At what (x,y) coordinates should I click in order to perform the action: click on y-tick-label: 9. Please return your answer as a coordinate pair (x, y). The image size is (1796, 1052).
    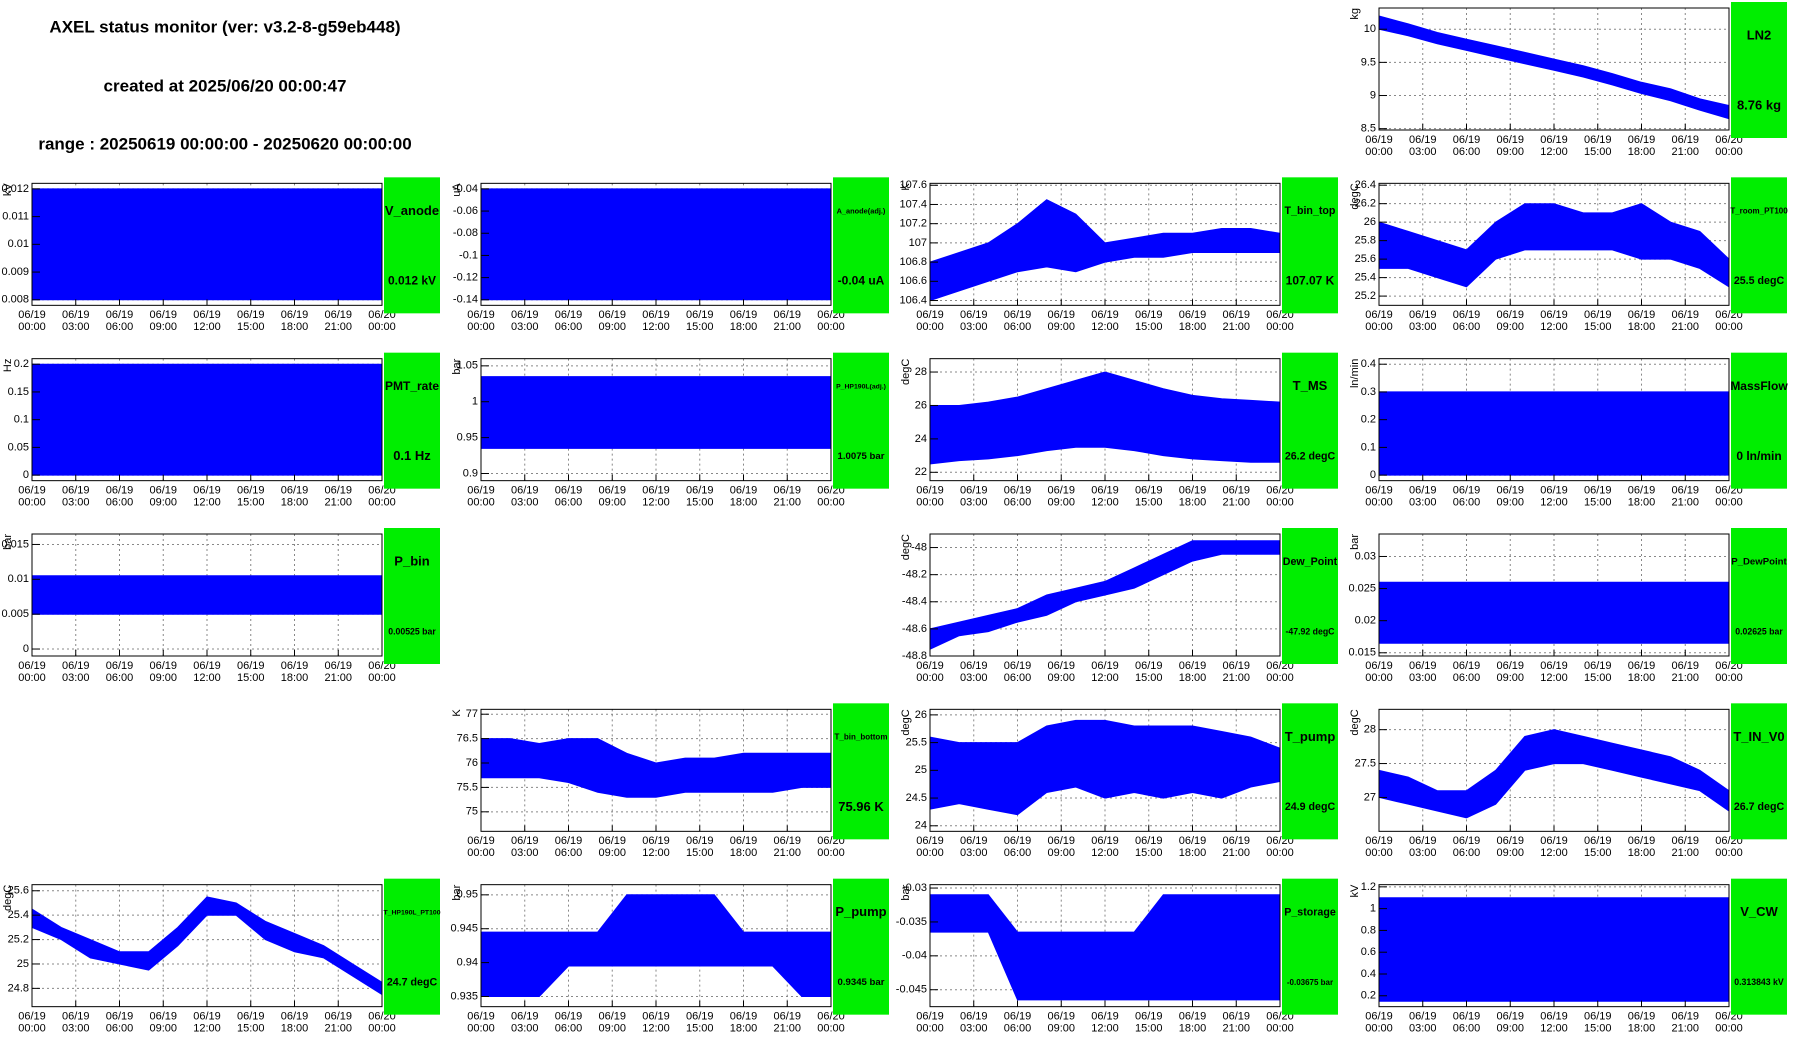
    Looking at the image, I should click on (1373, 95).